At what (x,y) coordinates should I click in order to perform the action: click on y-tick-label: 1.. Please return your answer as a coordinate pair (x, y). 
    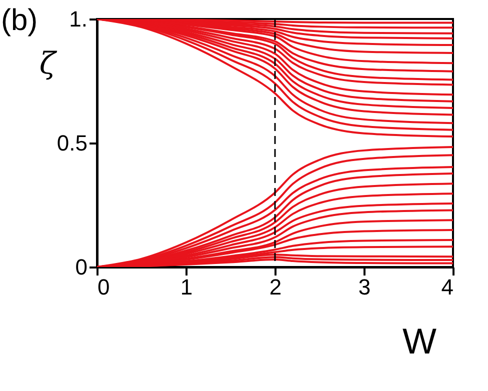
    Looking at the image, I should click on (78, 19).